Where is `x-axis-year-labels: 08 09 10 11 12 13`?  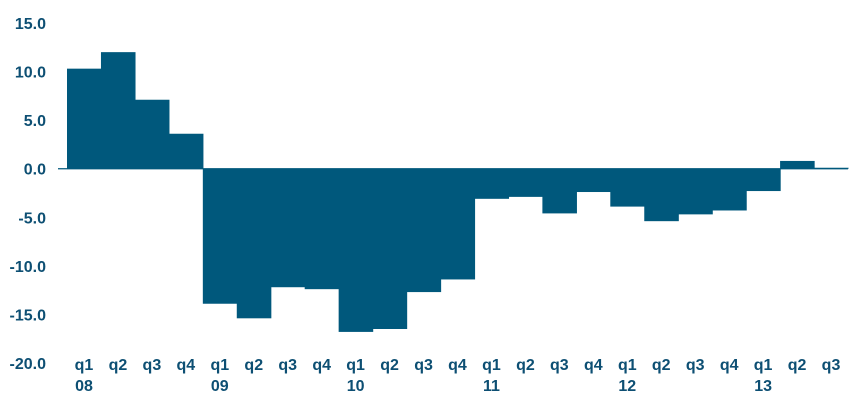
x-axis-year-labels: 08 09 10 11 12 13 is located at coordinates (423, 386).